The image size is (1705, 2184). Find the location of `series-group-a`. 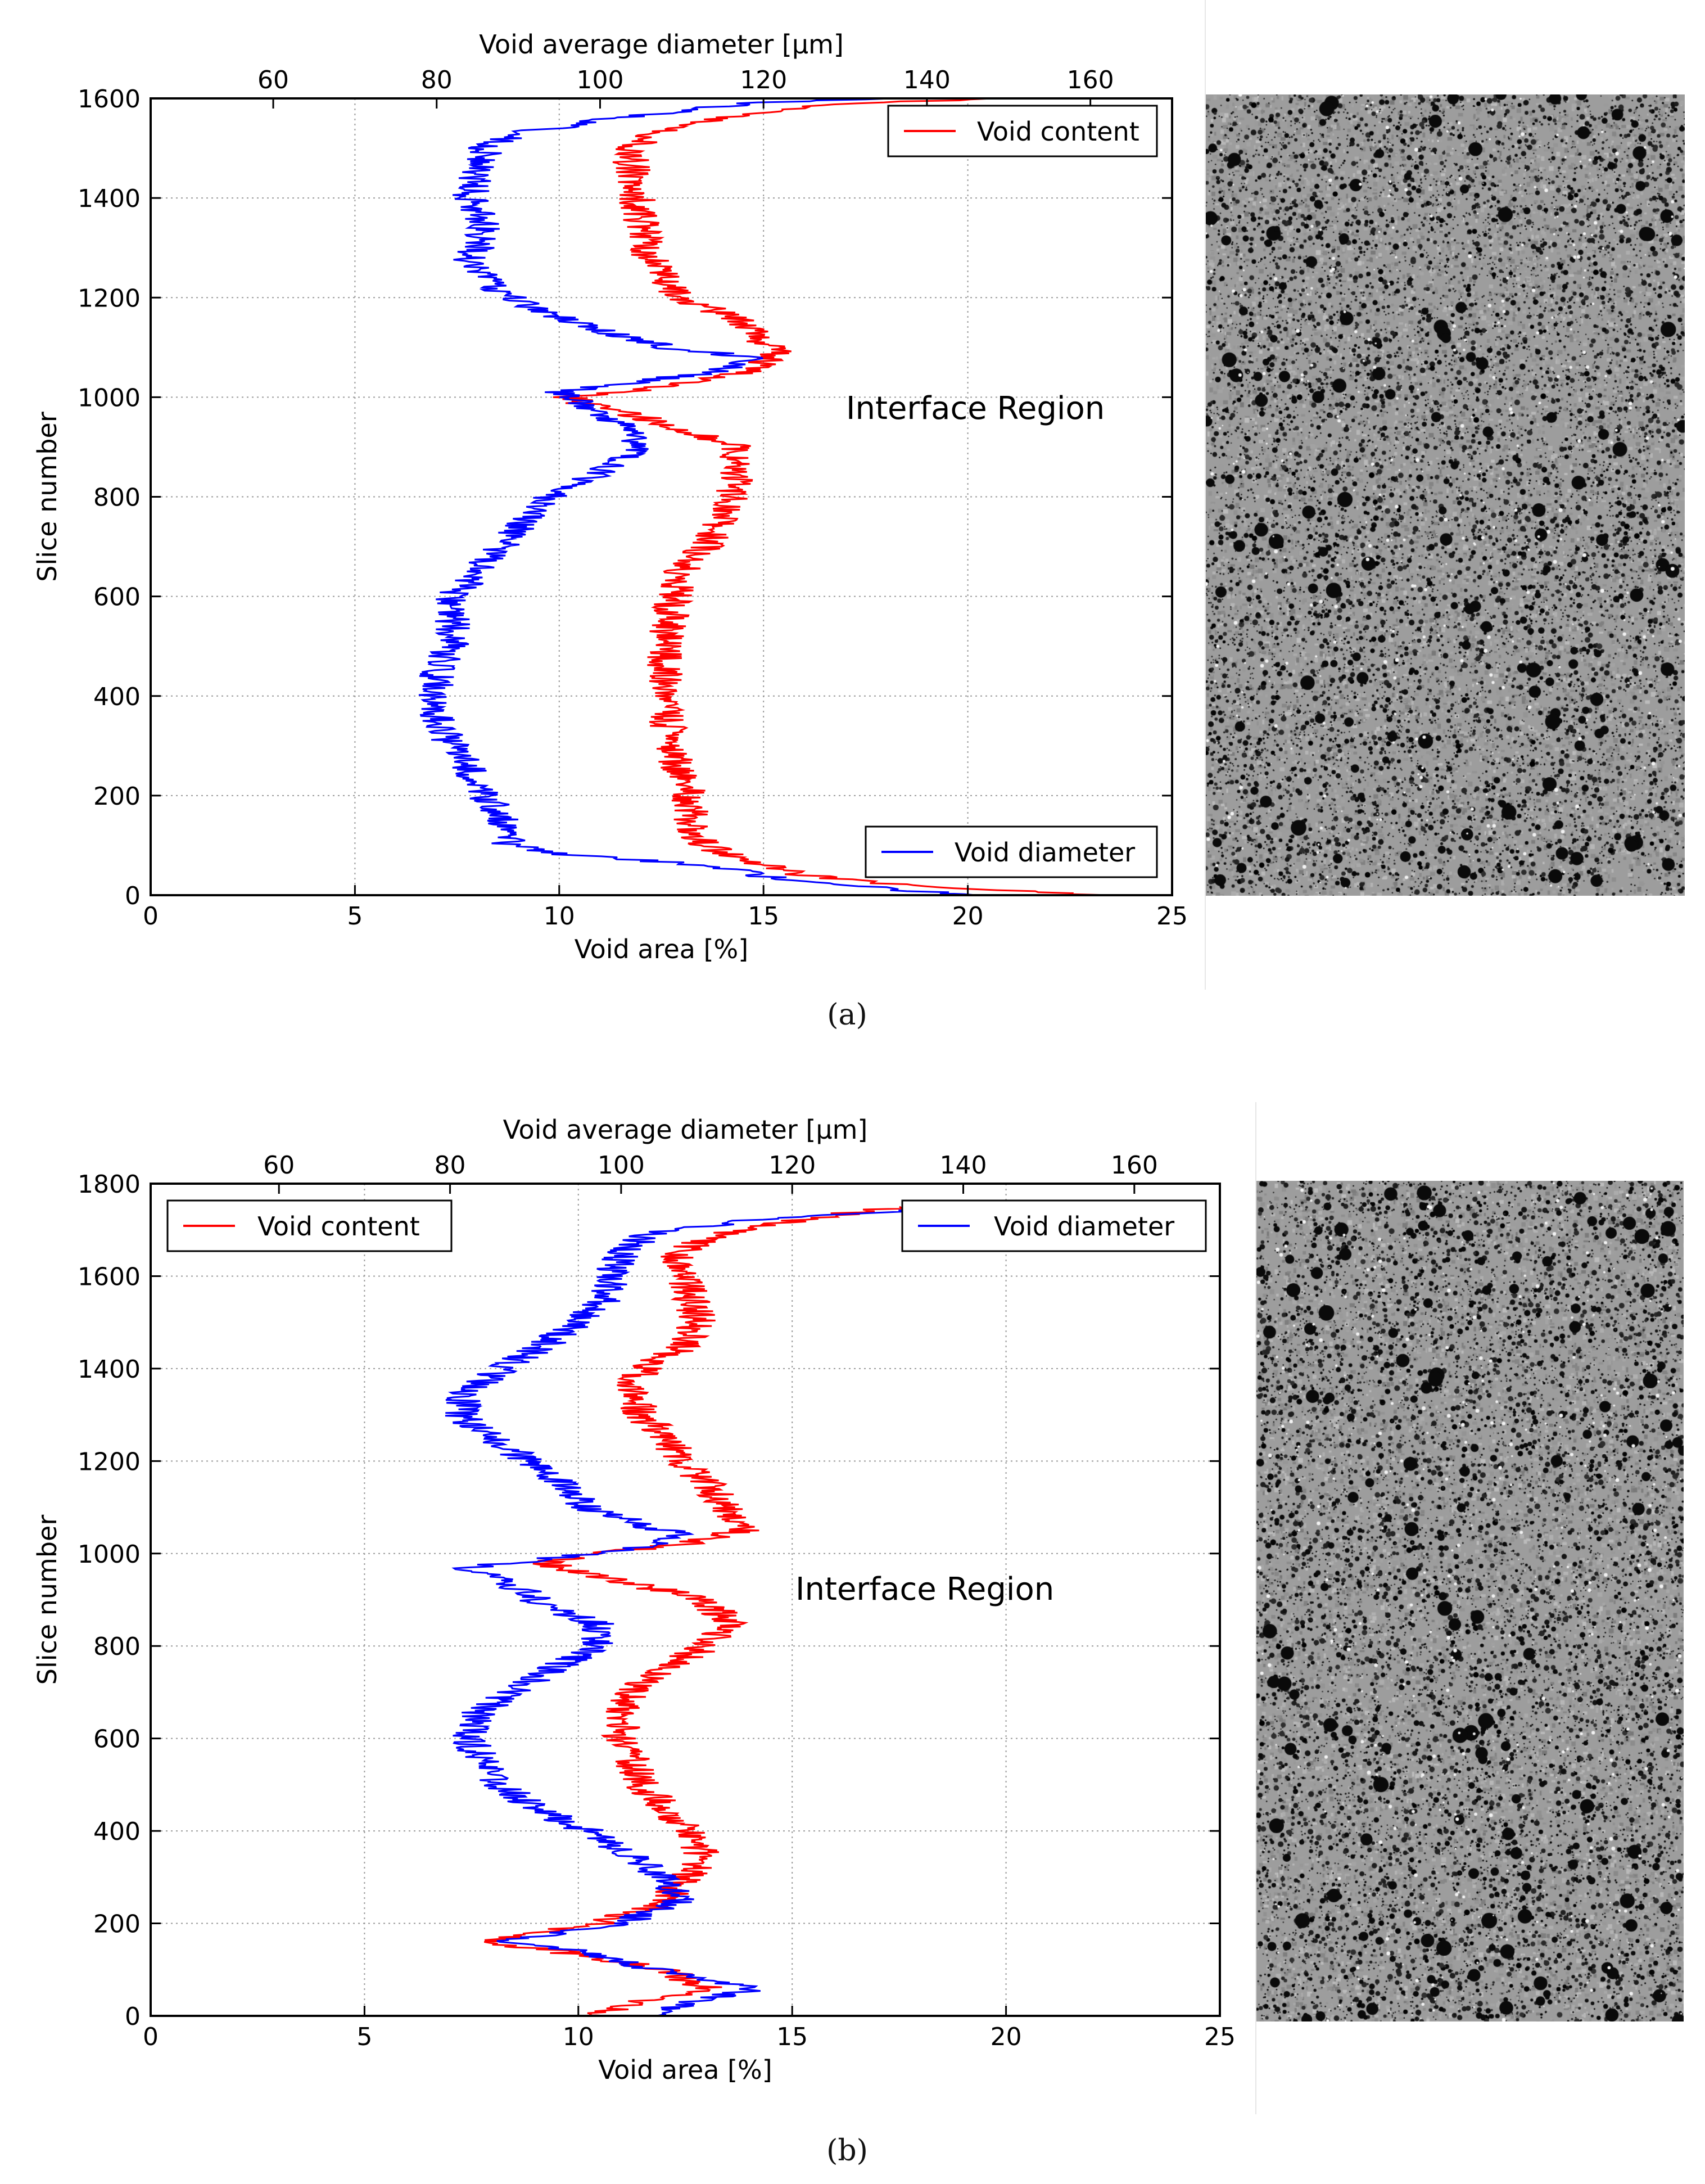

series-group-a is located at coordinates (764, 496).